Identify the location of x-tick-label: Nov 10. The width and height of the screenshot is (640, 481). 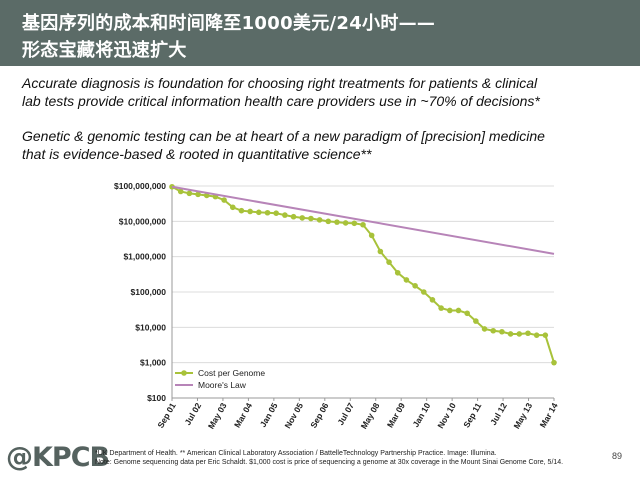
(446, 415).